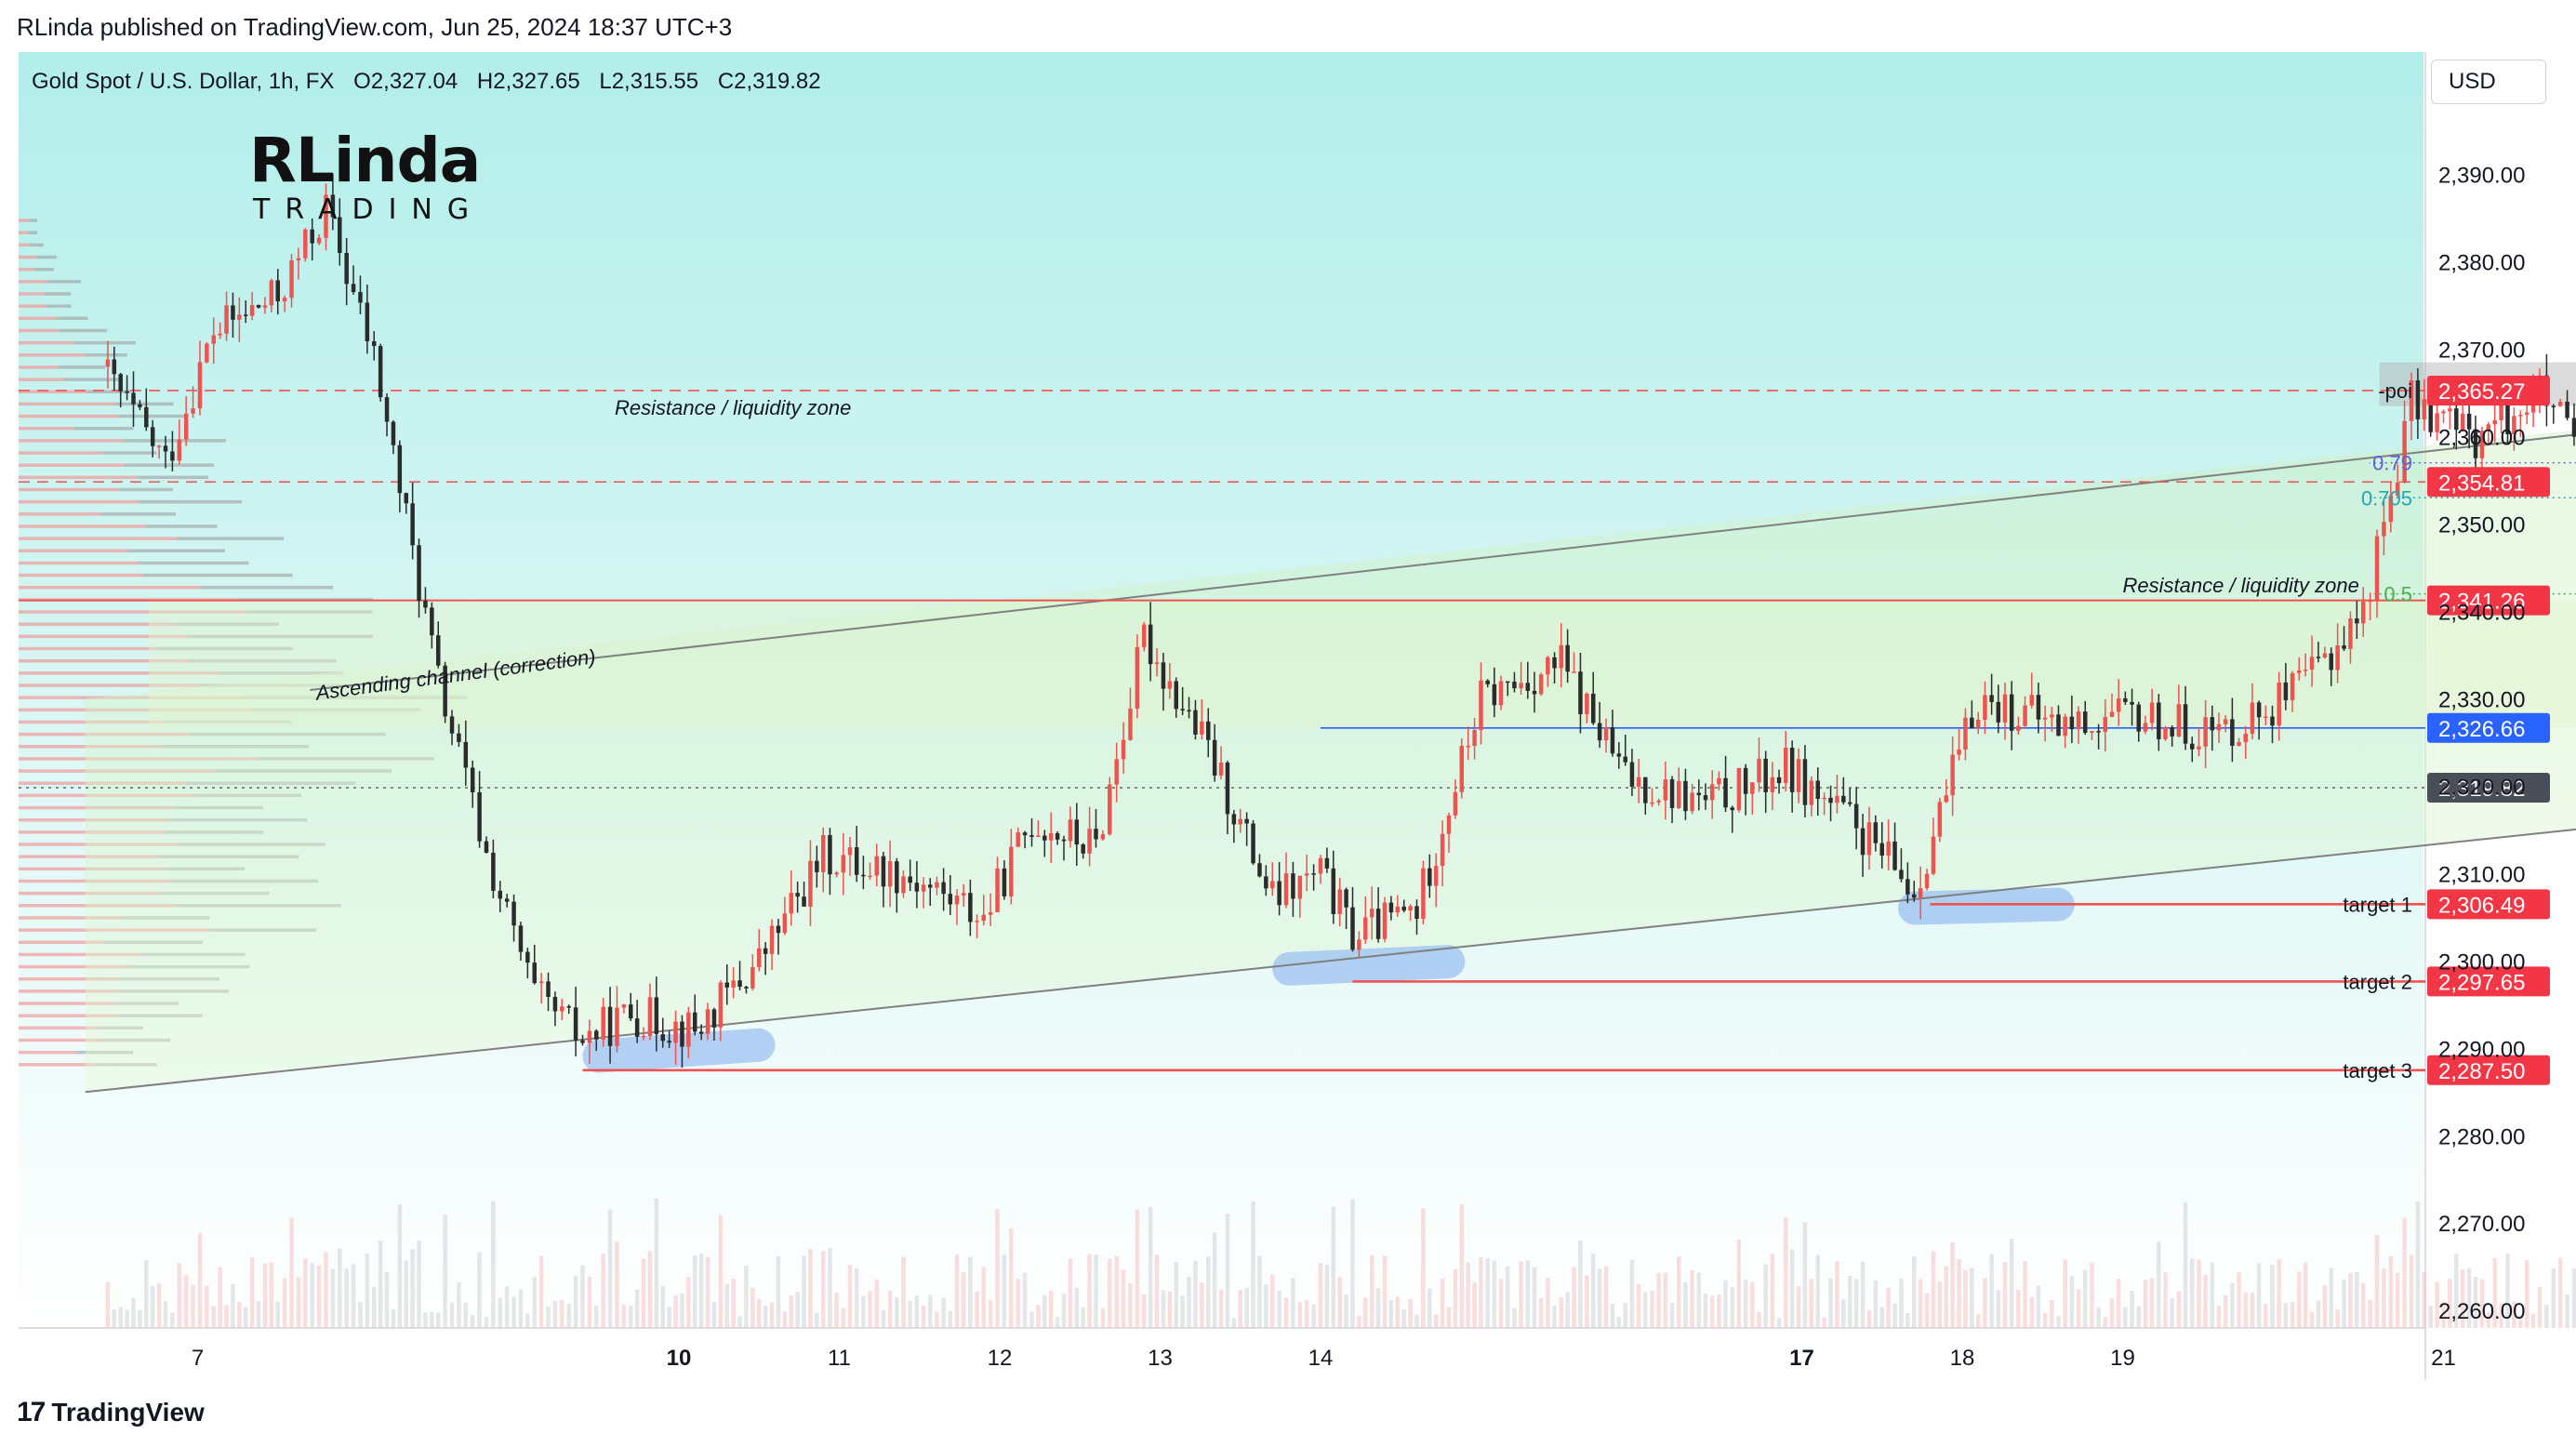 The image size is (2576, 1447). I want to click on tradingview-logo: 17 TradingView, so click(111, 1412).